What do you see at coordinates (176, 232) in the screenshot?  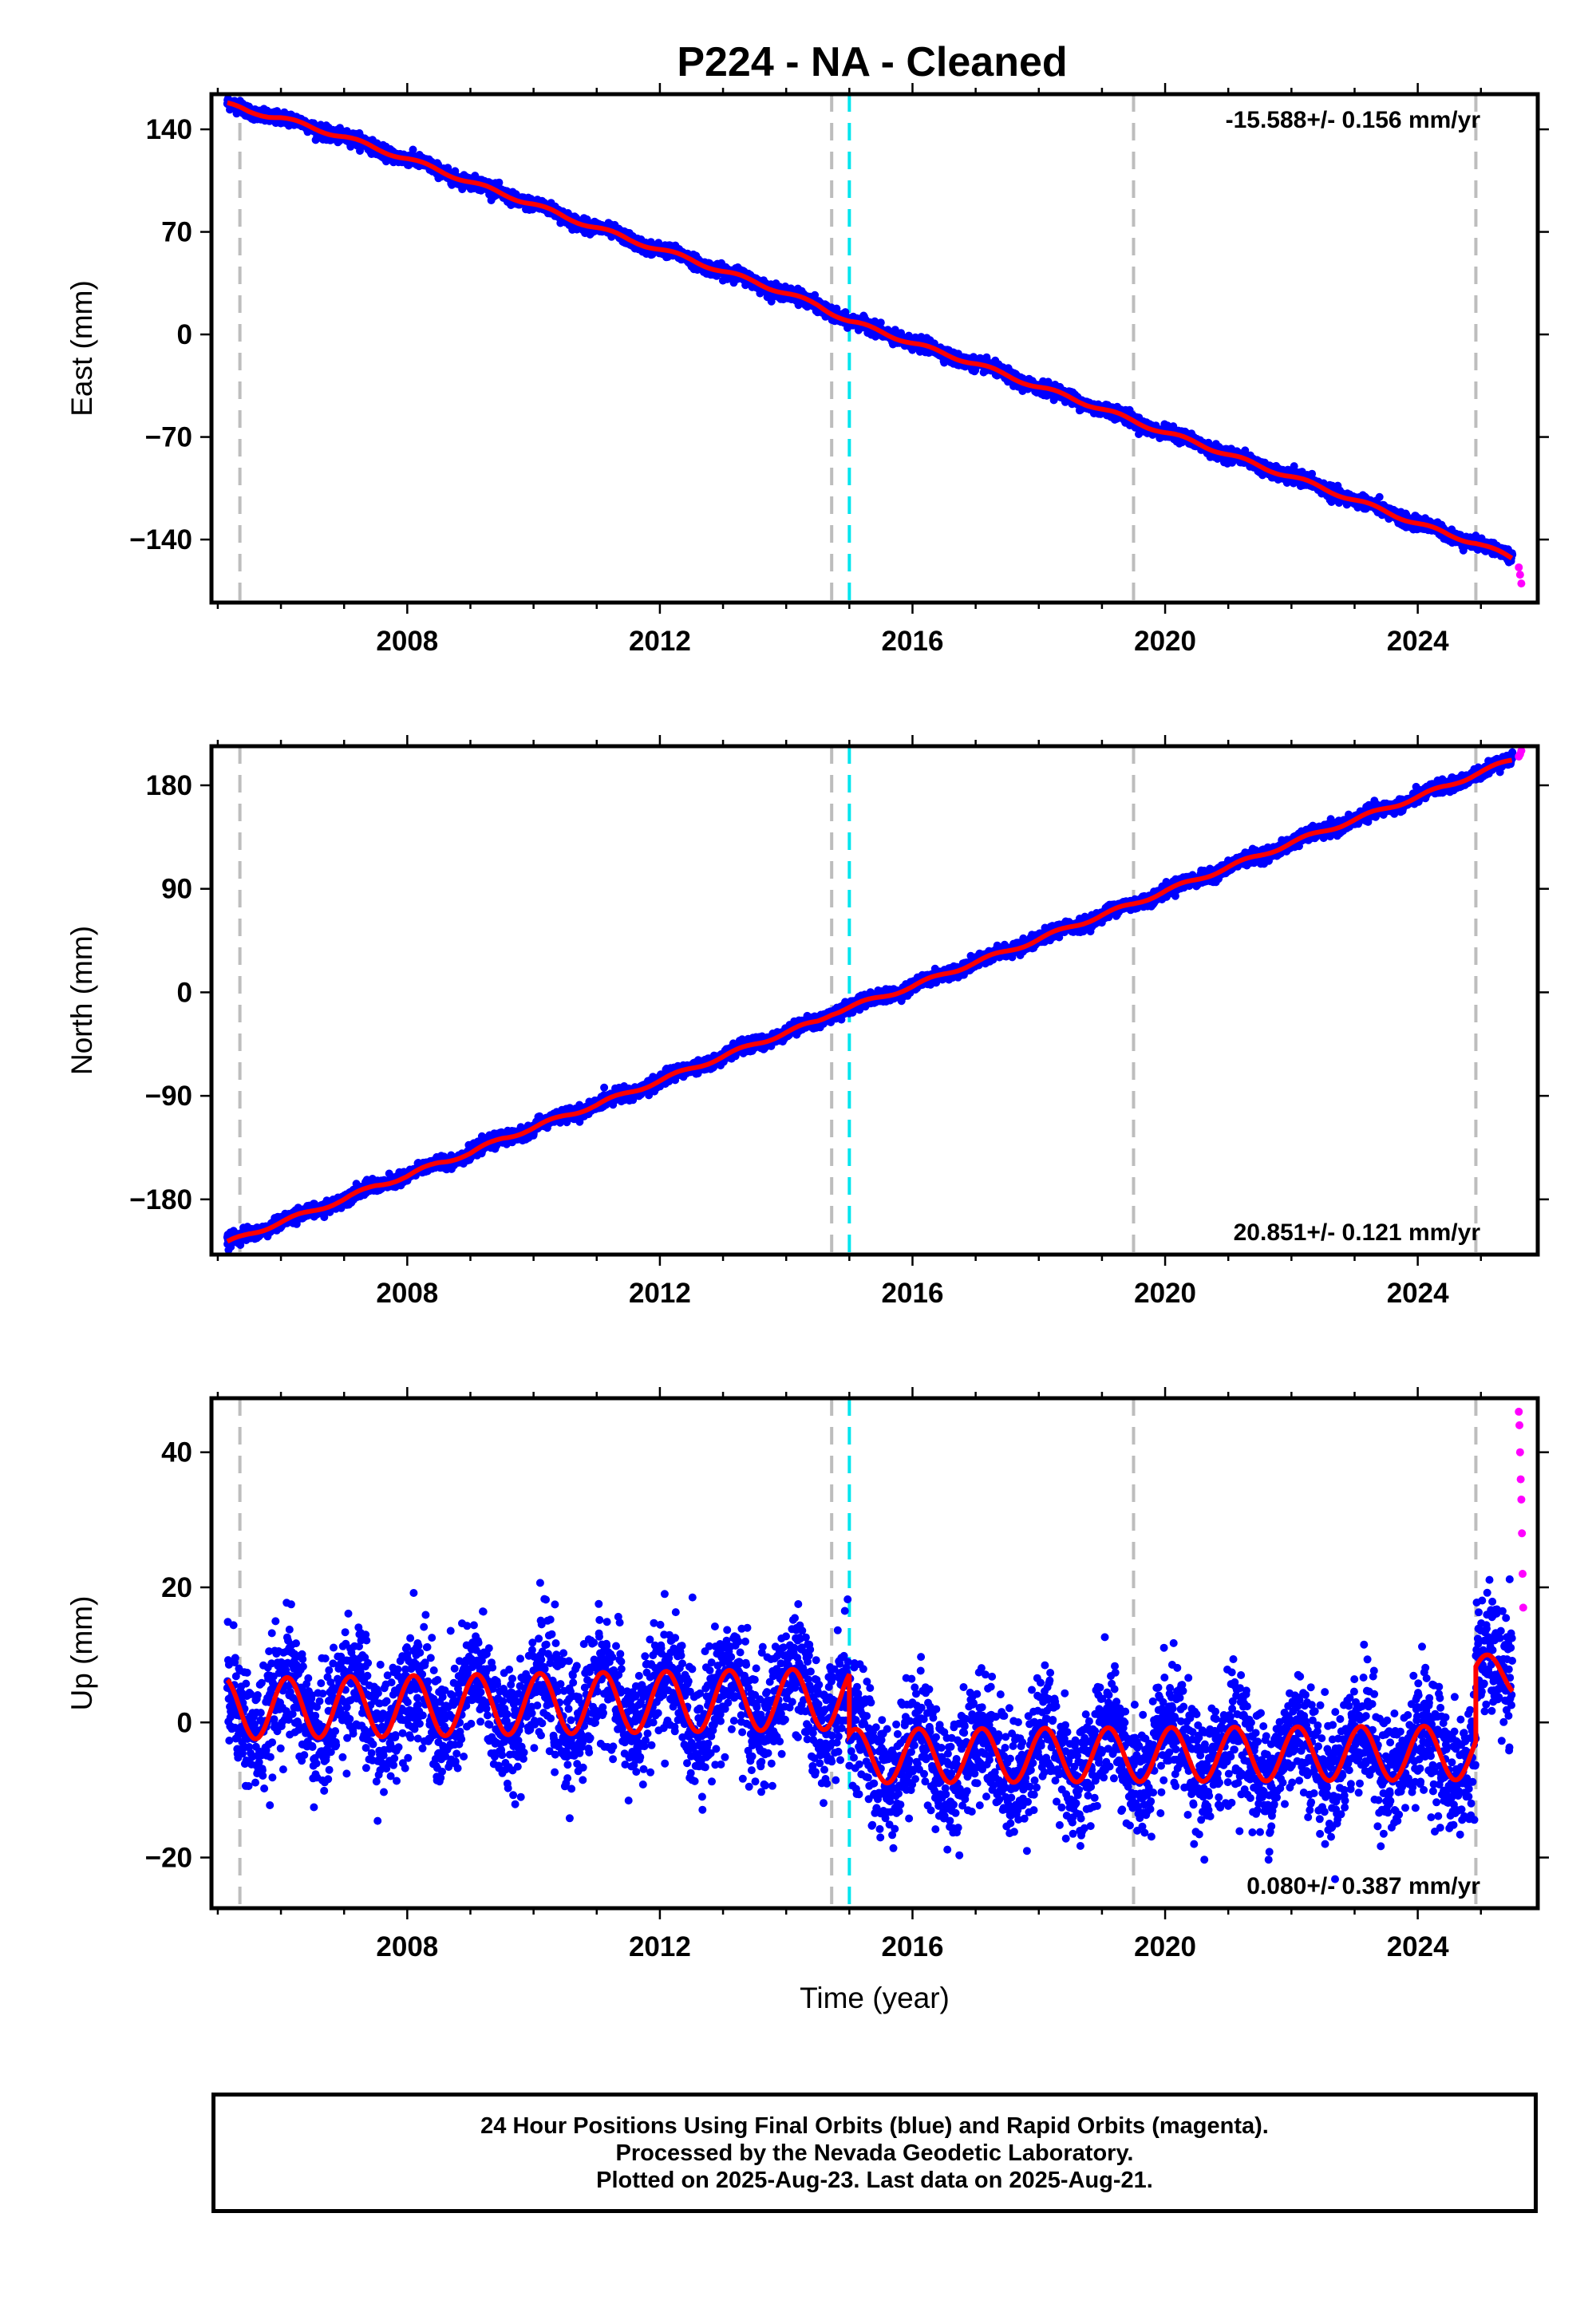 I see `y-tick-label: 70` at bounding box center [176, 232].